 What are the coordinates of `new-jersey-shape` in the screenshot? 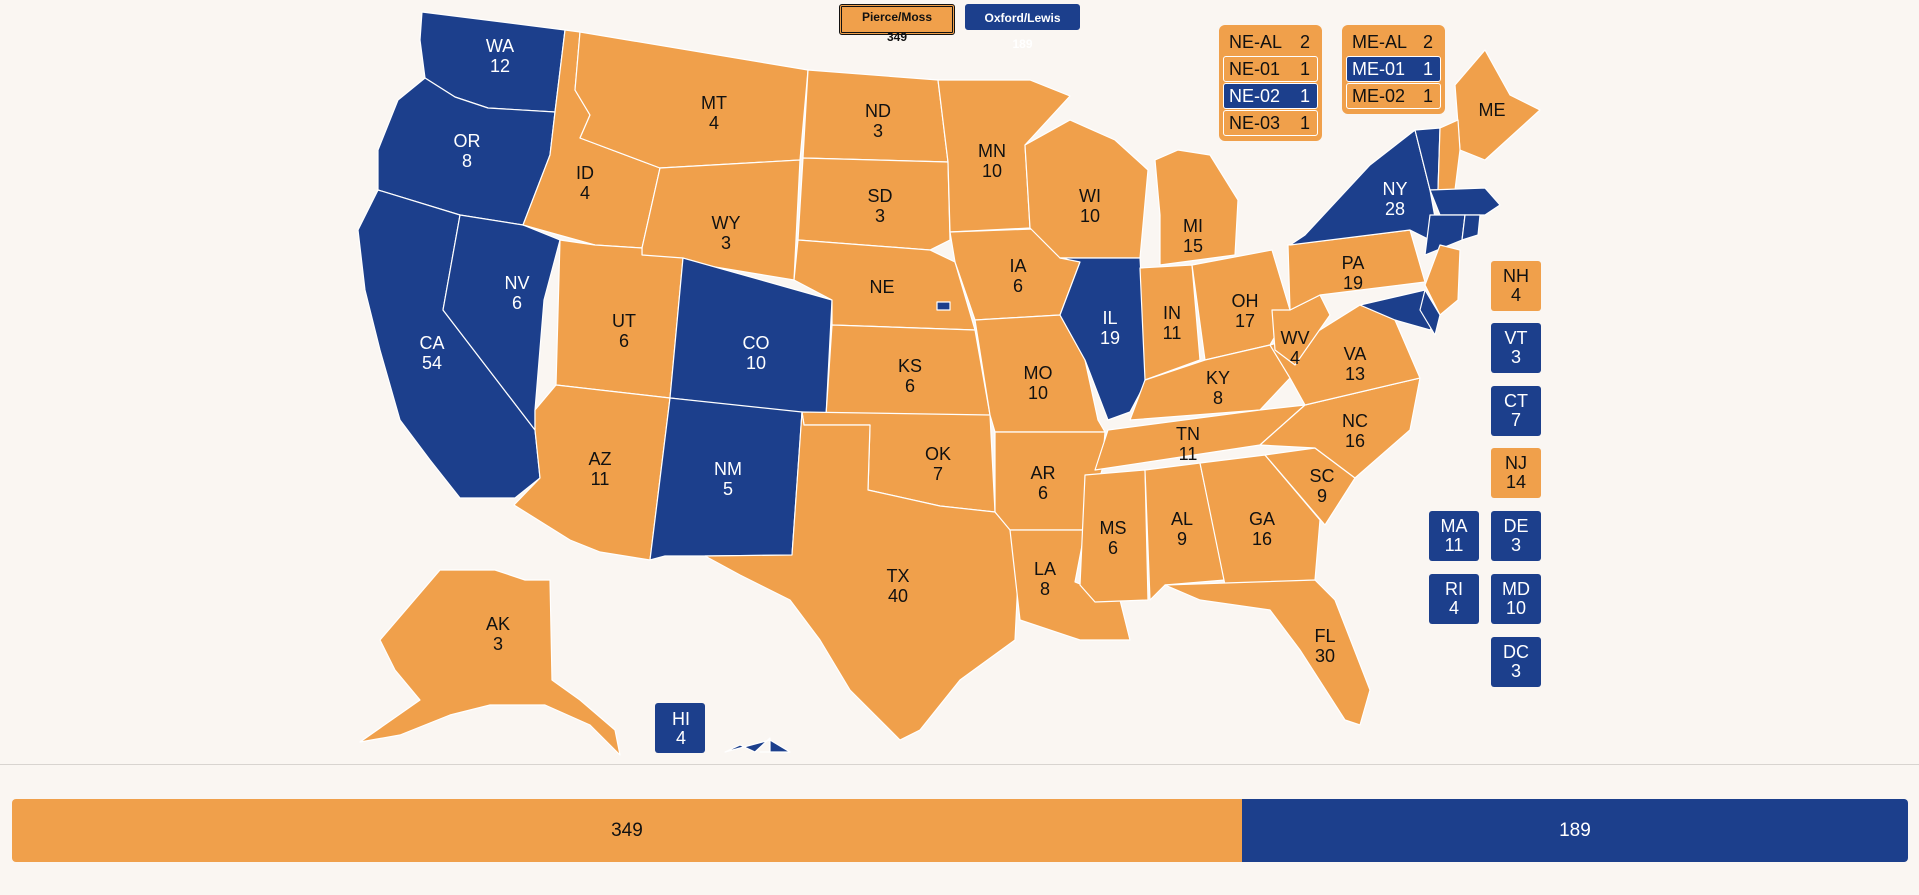 It's located at (1442, 280).